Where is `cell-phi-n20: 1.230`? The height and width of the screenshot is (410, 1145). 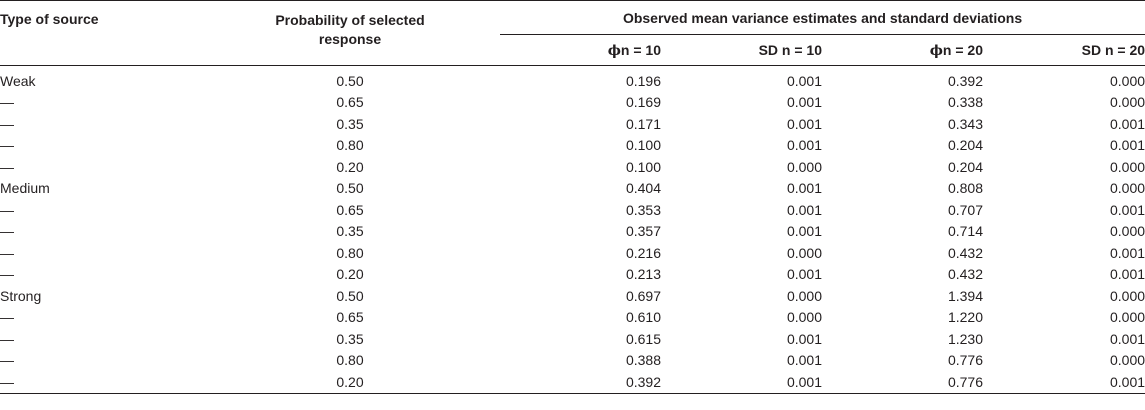
cell-phi-n20: 1.230 is located at coordinates (965, 338).